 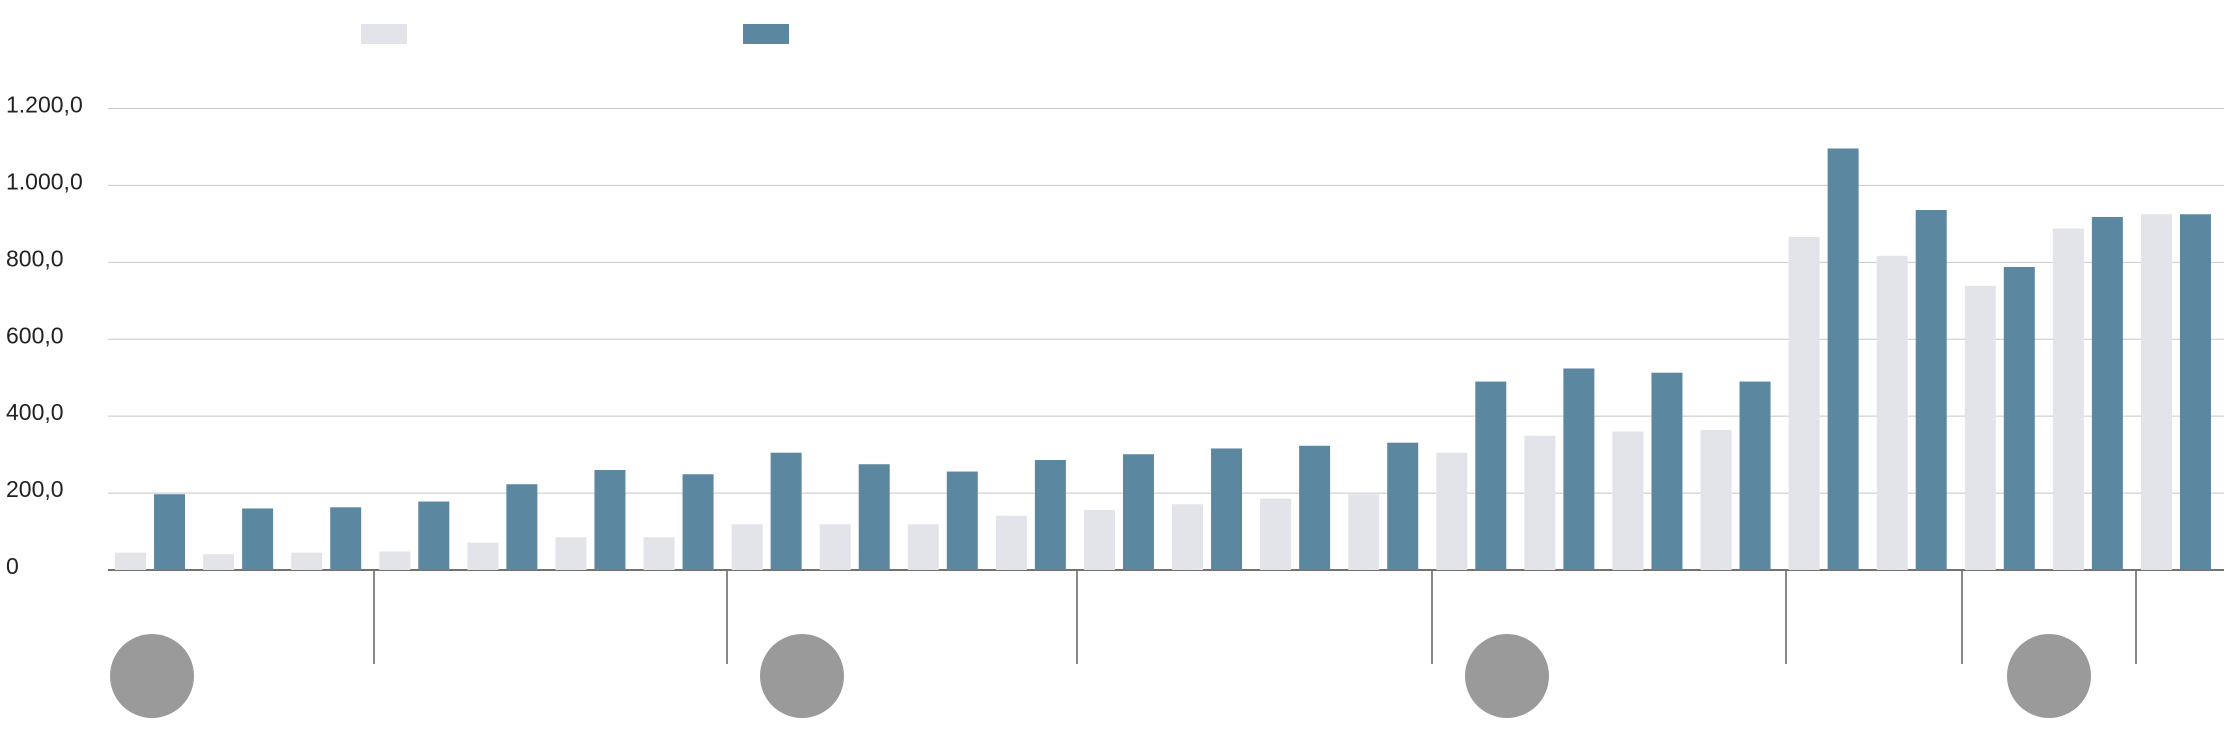 I want to click on y-tick-label: 800,0, so click(x=35, y=258).